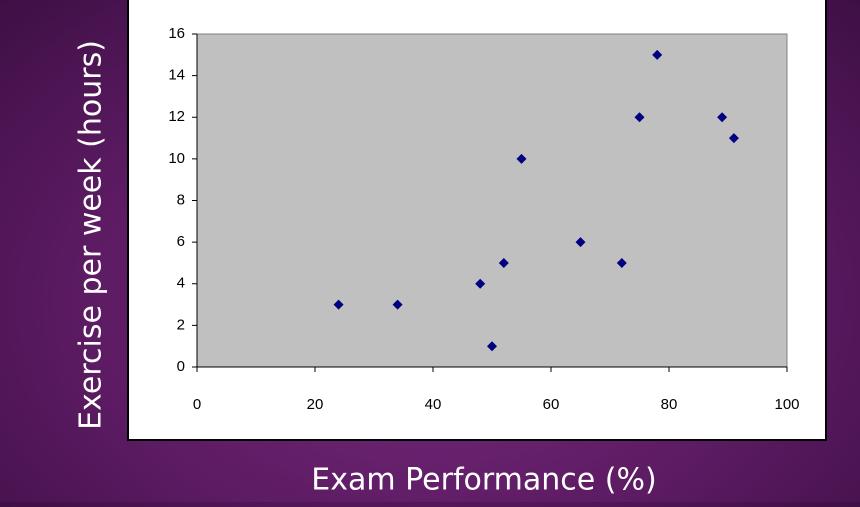  What do you see at coordinates (669, 404) in the screenshot?
I see `x-tick-label: 80` at bounding box center [669, 404].